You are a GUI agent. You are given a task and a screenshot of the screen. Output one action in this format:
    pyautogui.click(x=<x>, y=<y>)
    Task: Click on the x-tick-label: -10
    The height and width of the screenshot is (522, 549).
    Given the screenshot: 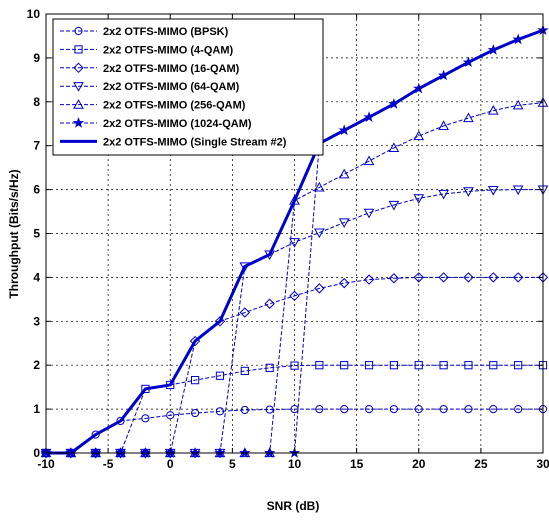 What is the action you would take?
    pyautogui.click(x=46, y=464)
    